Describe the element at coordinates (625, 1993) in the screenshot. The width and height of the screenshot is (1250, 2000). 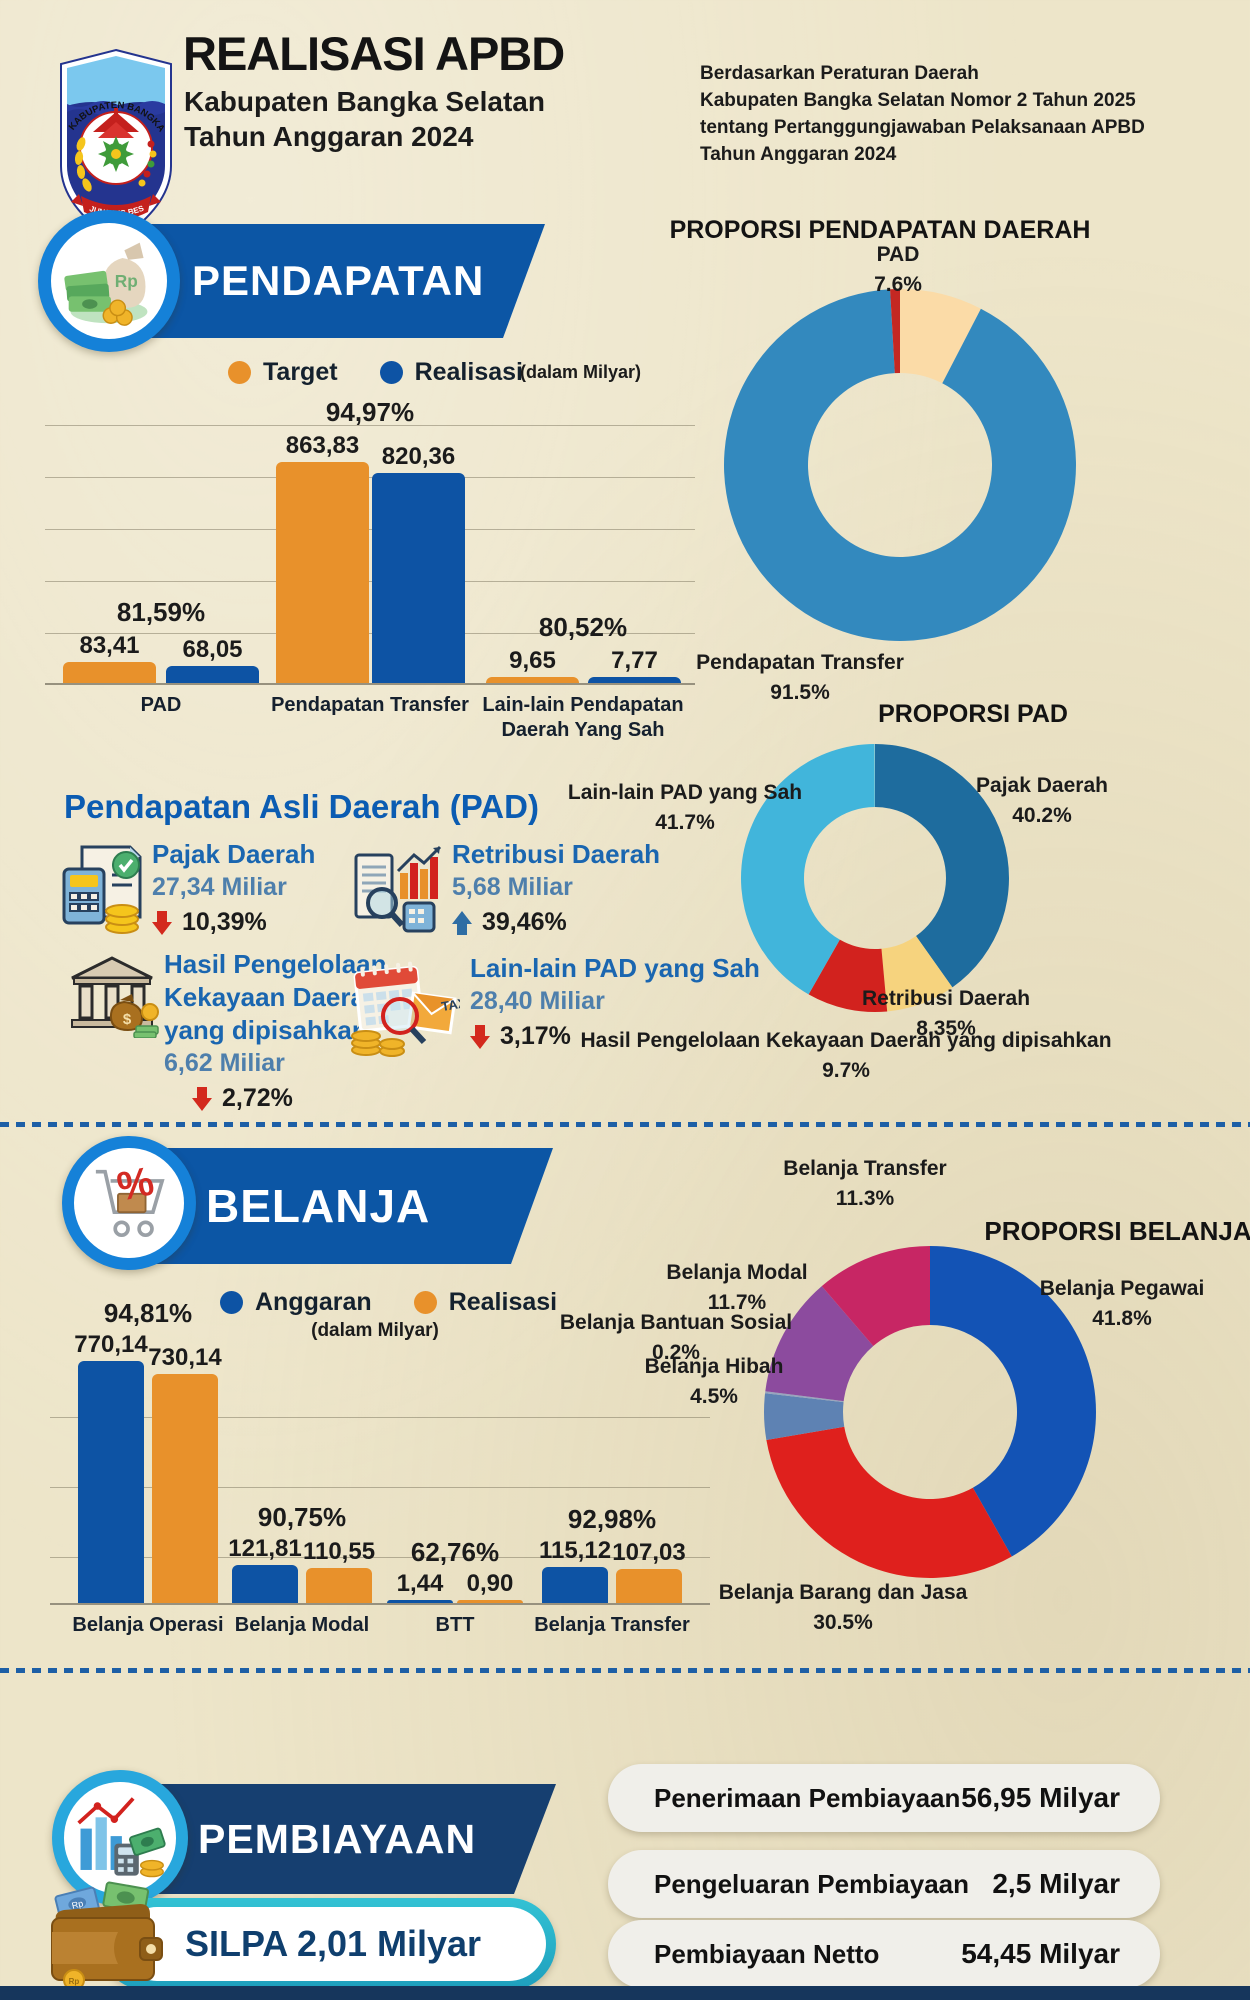
I see `bottom-accent-bar` at that location.